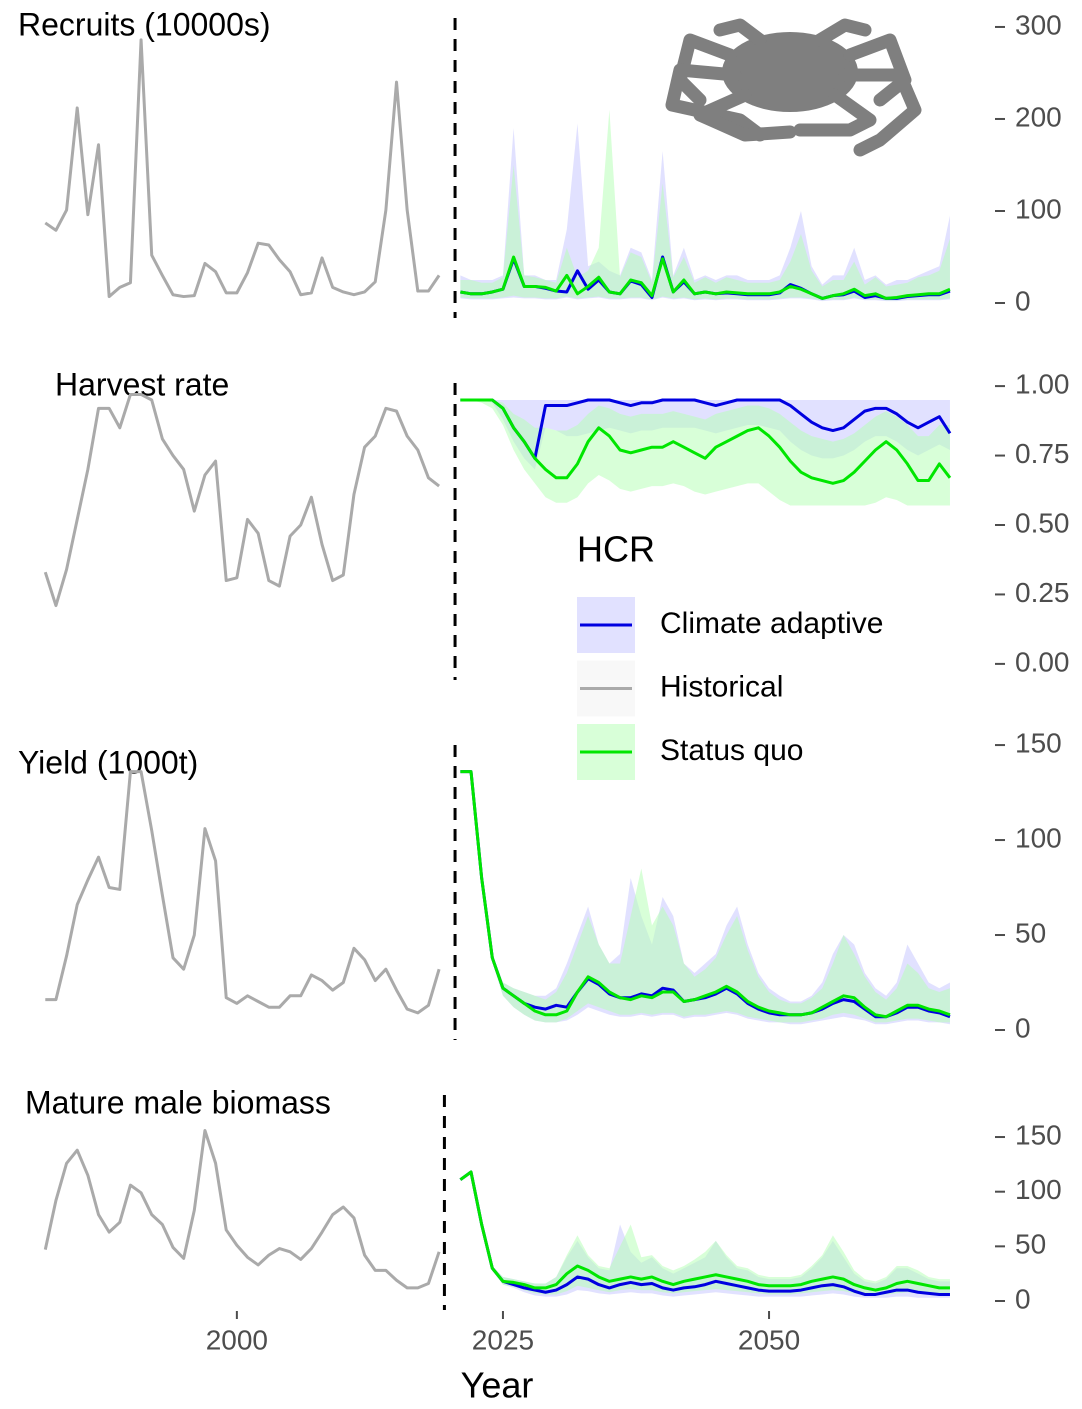  What do you see at coordinates (793, 87) in the screenshot?
I see `crab-icon` at bounding box center [793, 87].